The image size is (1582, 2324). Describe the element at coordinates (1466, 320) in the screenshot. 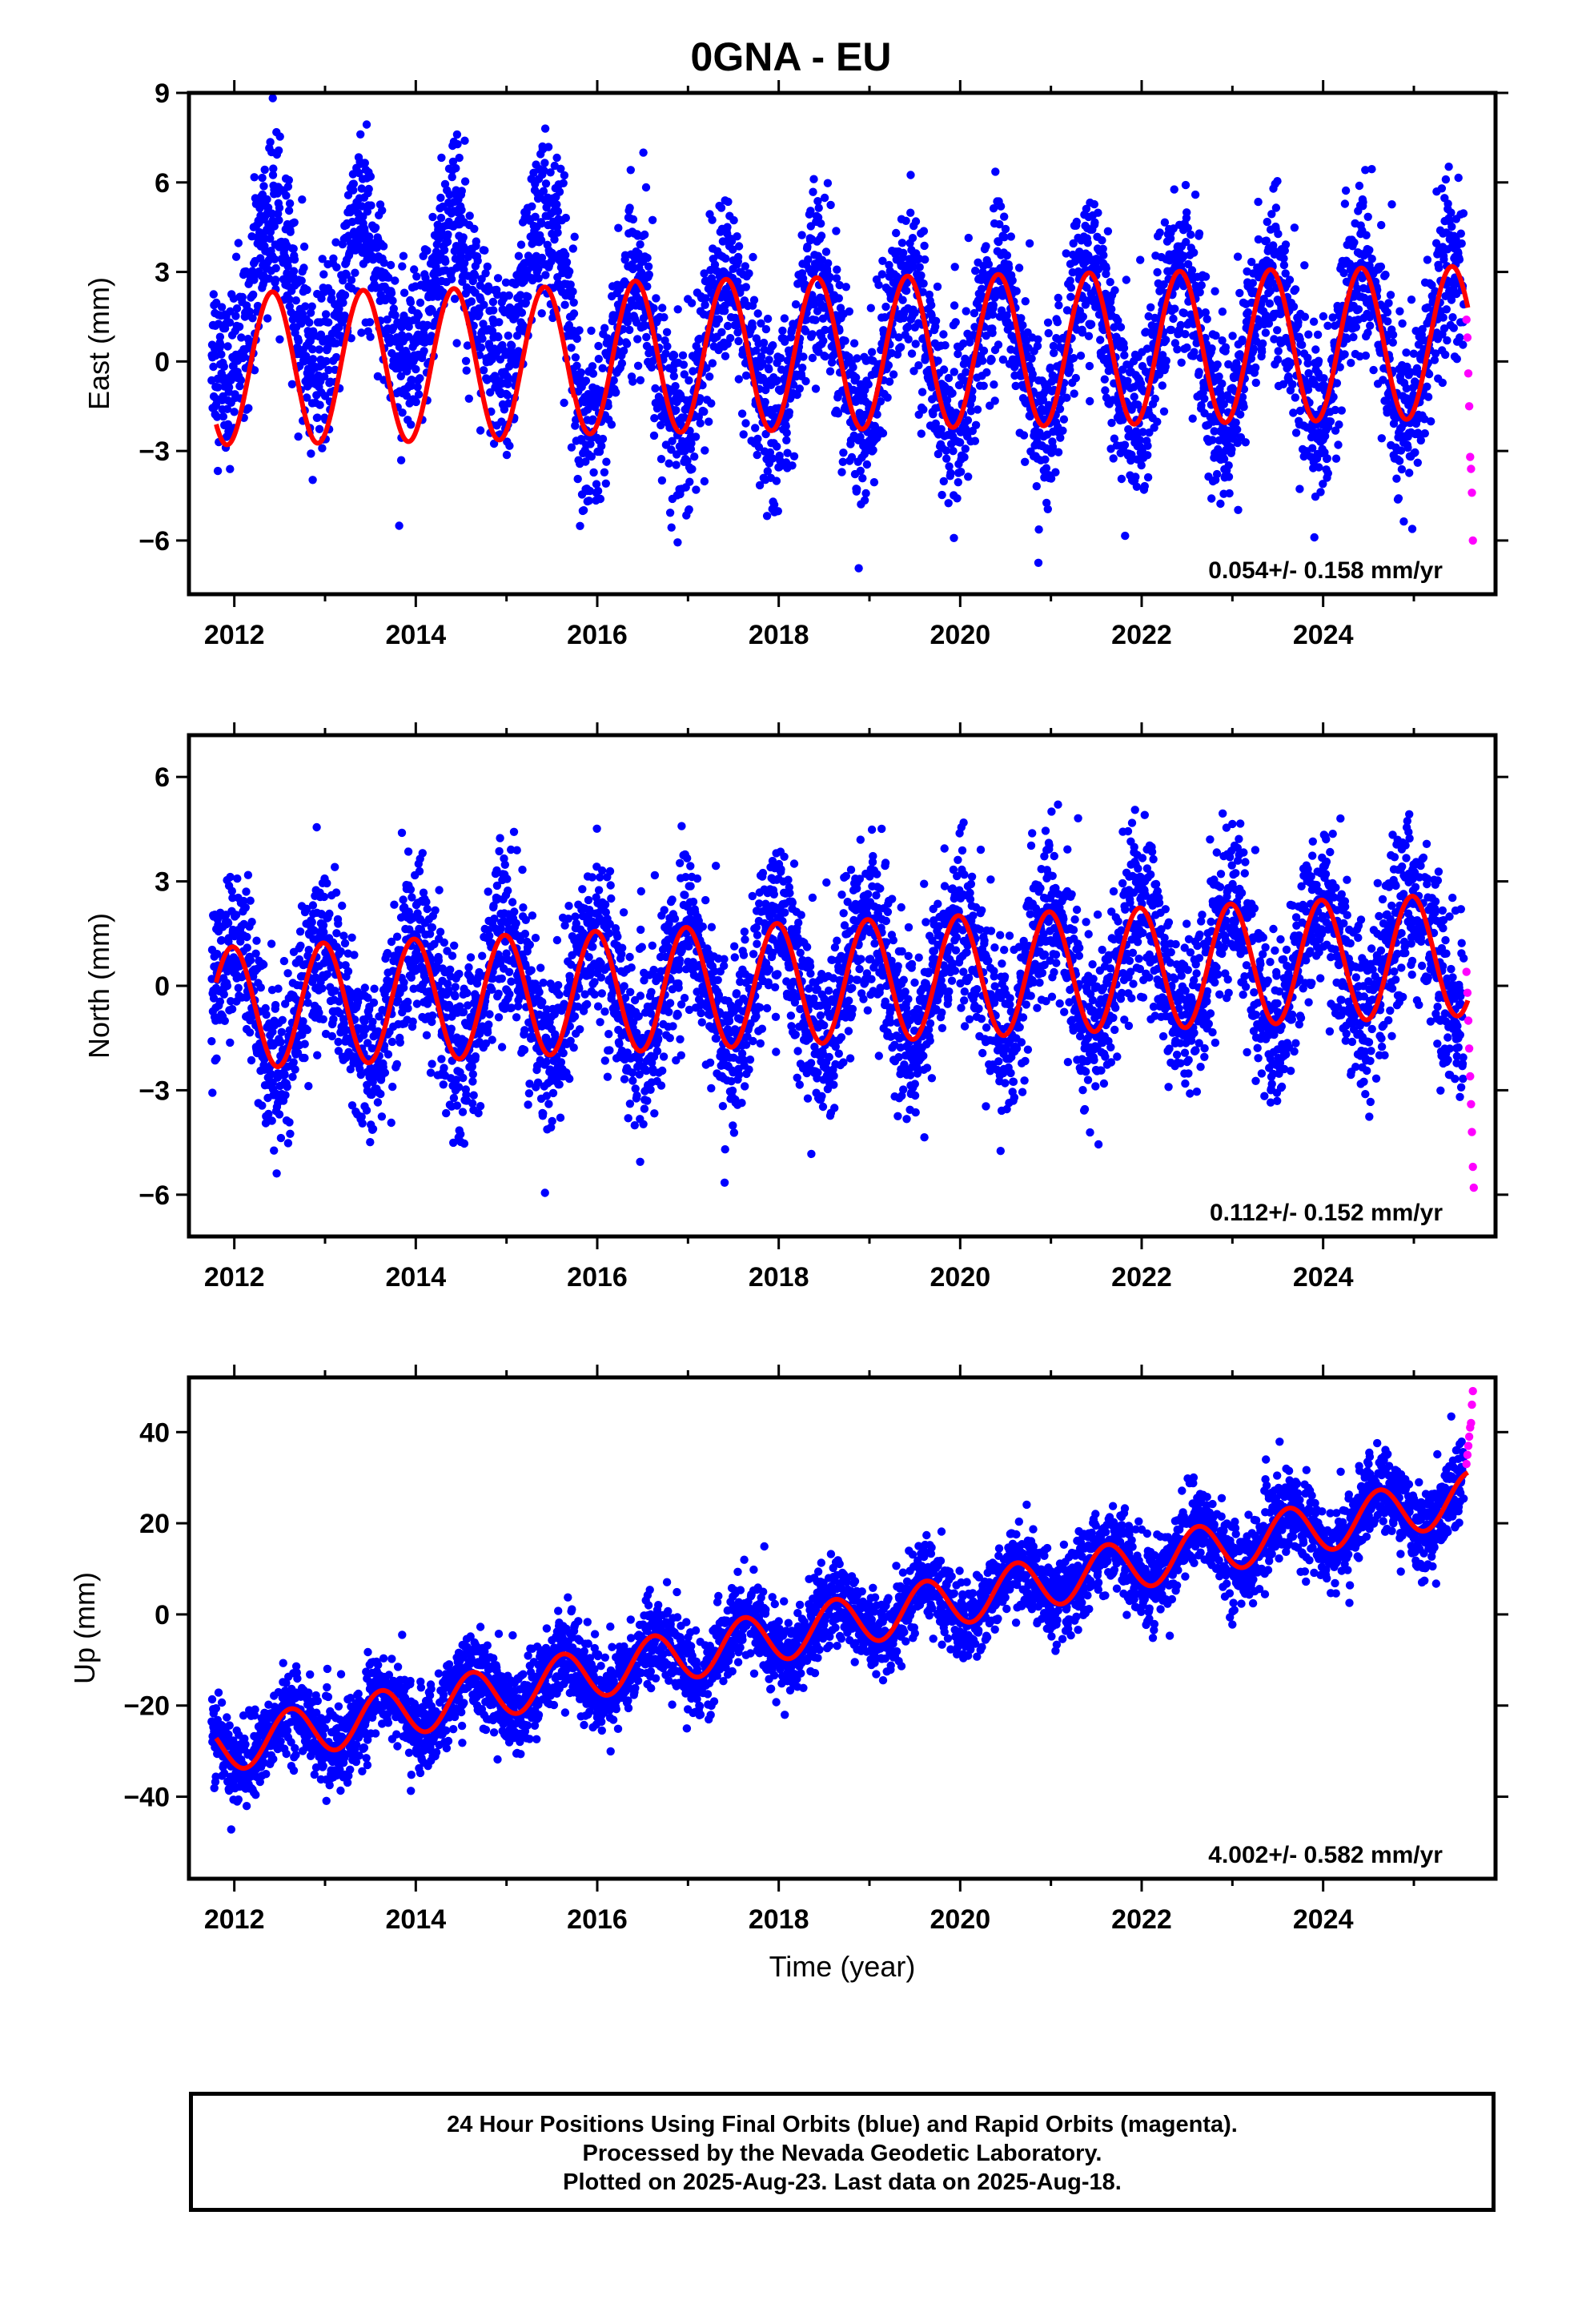

I see `rapid-orbit-point` at that location.